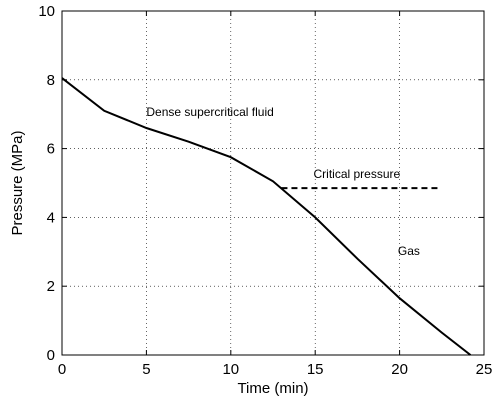 The width and height of the screenshot is (493, 402). Describe the element at coordinates (275, 369) in the screenshot. I see `x-tick-labels: 0 5 10 15 20 25` at that location.